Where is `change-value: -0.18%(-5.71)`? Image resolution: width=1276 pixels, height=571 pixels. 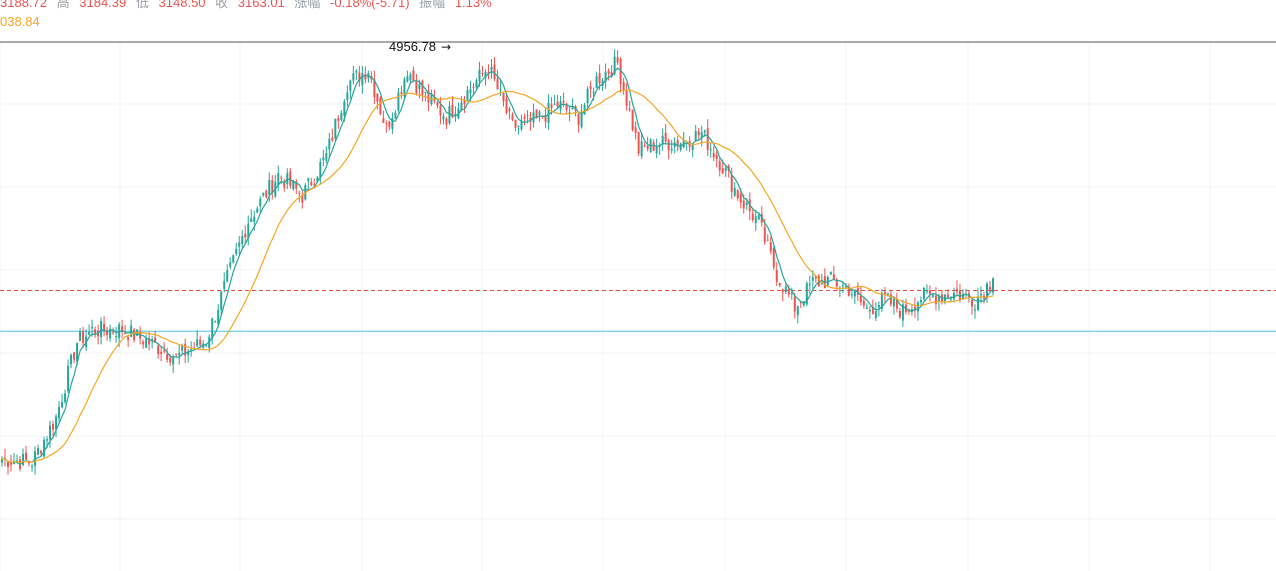
change-value: -0.18%(-5.71) is located at coordinates (370, 5).